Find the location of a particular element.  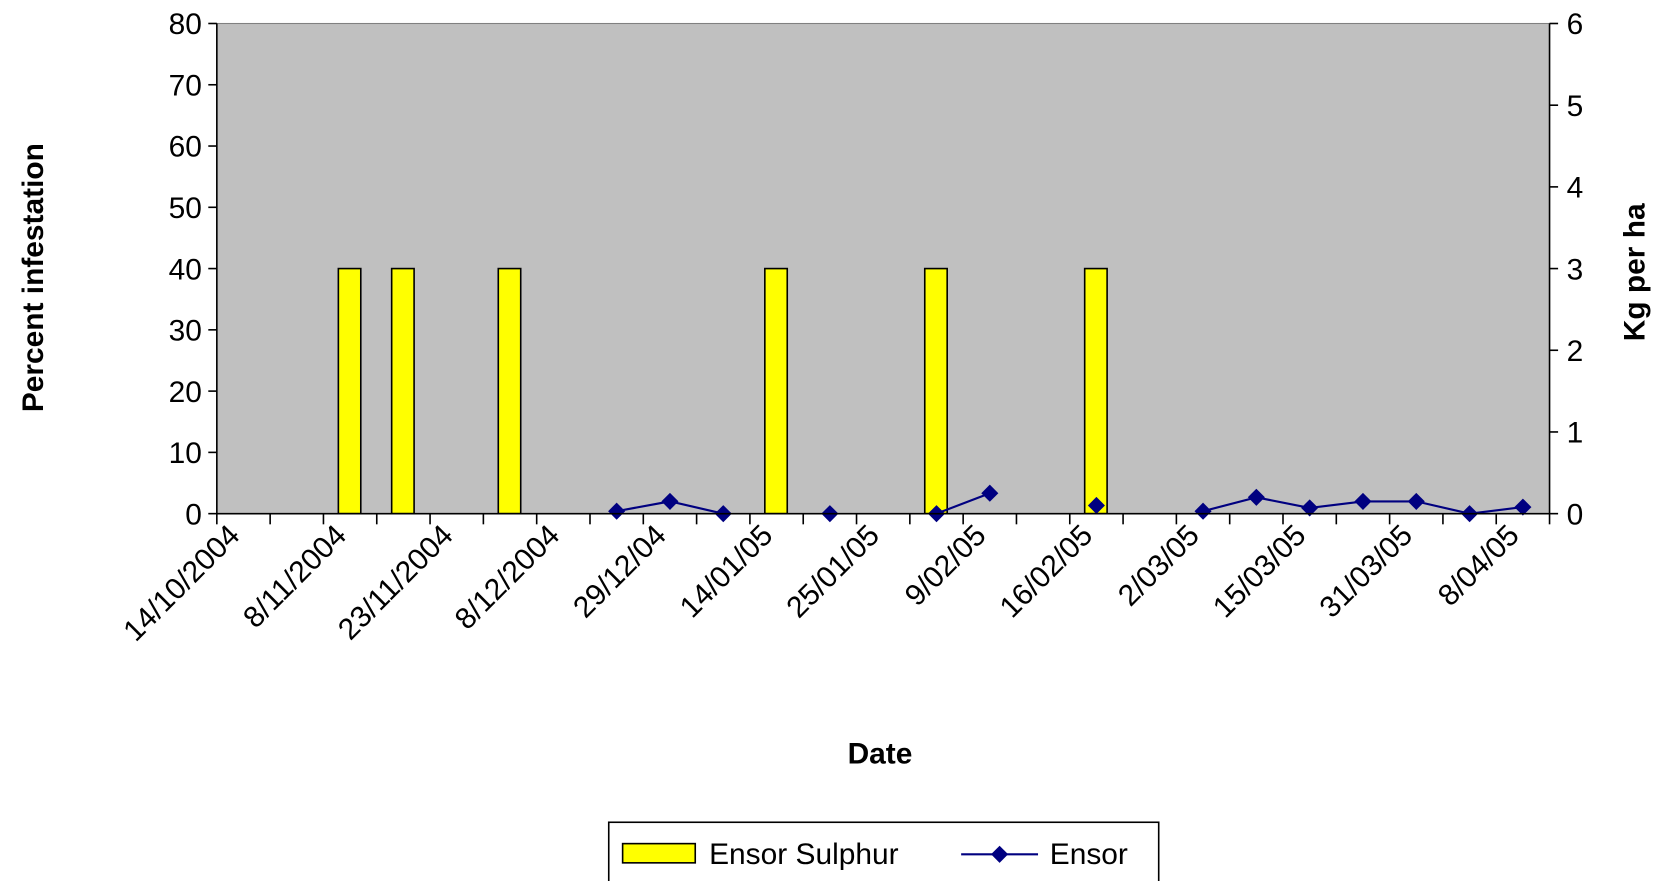

x-tick-label: 8/11/2004 is located at coordinates (295, 577).